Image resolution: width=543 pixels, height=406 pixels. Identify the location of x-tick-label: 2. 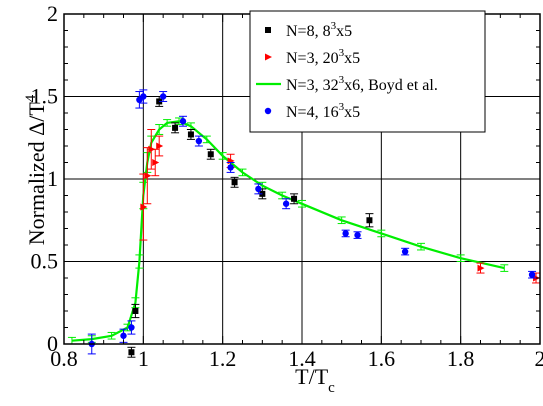
(539, 358).